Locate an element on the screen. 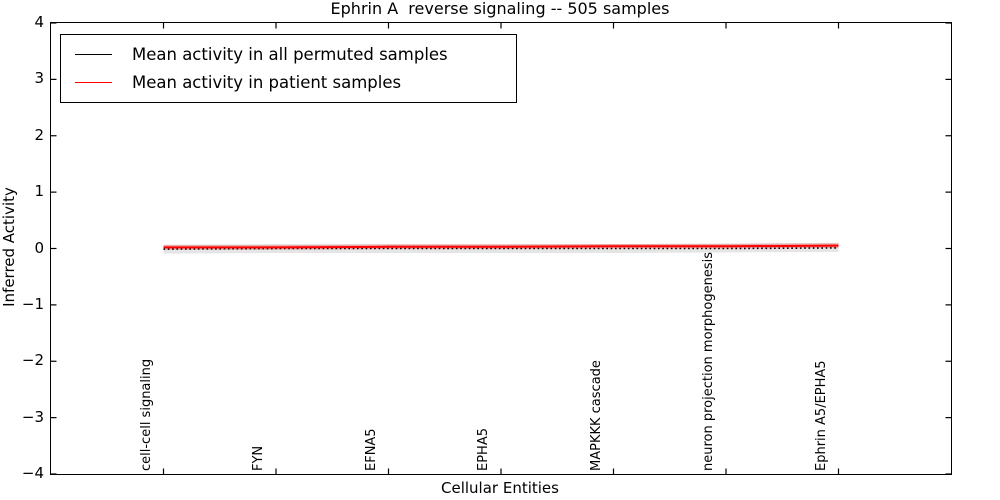 This screenshot has width=1000, height=500. y-tick-label: 3 is located at coordinates (39, 78).